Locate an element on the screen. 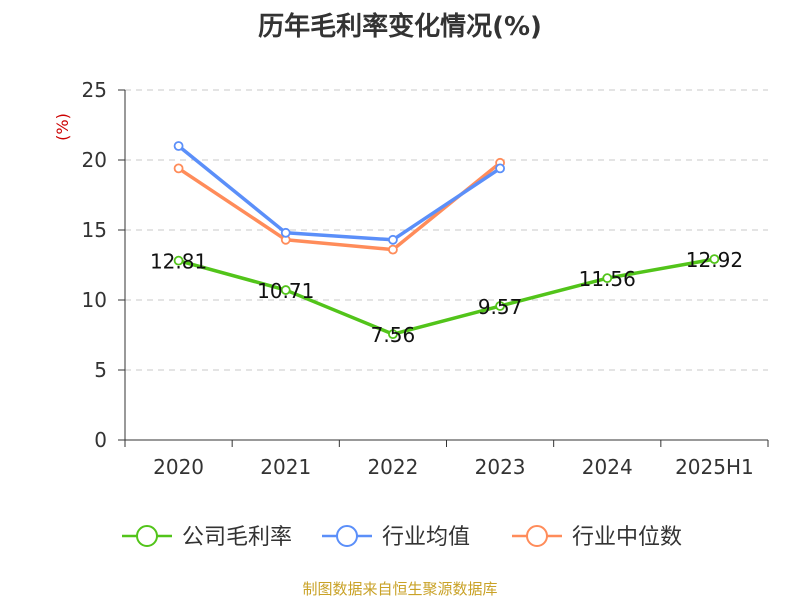 This screenshot has width=800, height=600. data-label: 12.81 is located at coordinates (178, 262).